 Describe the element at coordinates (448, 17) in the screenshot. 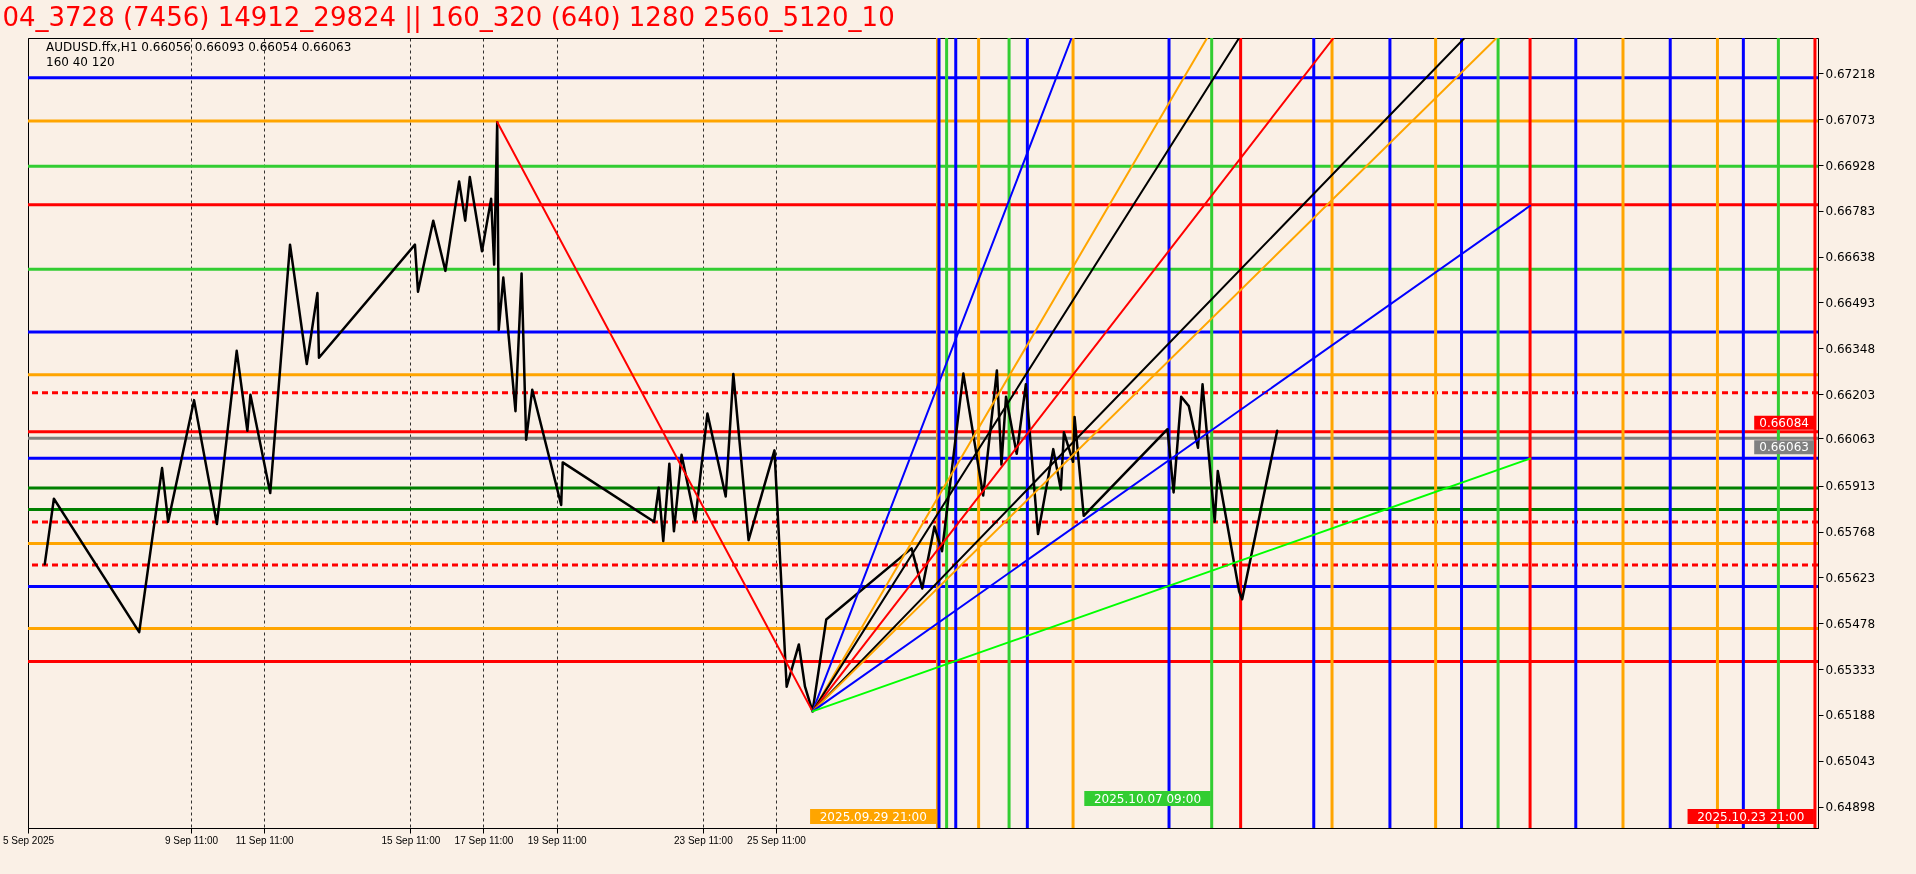

I see `chart-title: 04_3728 (7456) 14912_29824 || 160_320 (640) 1280 2560_5120_10` at that location.